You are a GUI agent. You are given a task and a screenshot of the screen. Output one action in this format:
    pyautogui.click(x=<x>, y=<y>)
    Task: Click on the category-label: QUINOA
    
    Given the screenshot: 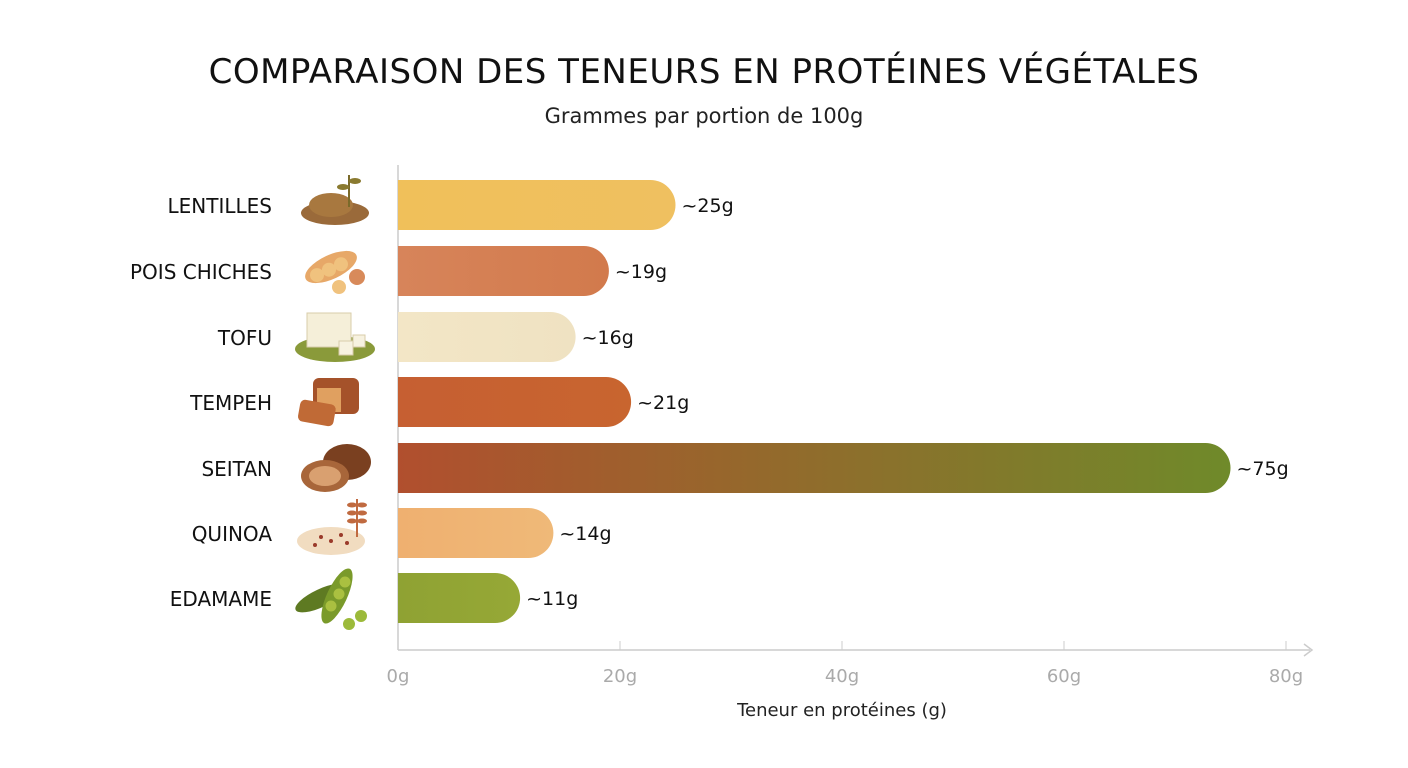 What is the action you would take?
    pyautogui.click(x=232, y=534)
    